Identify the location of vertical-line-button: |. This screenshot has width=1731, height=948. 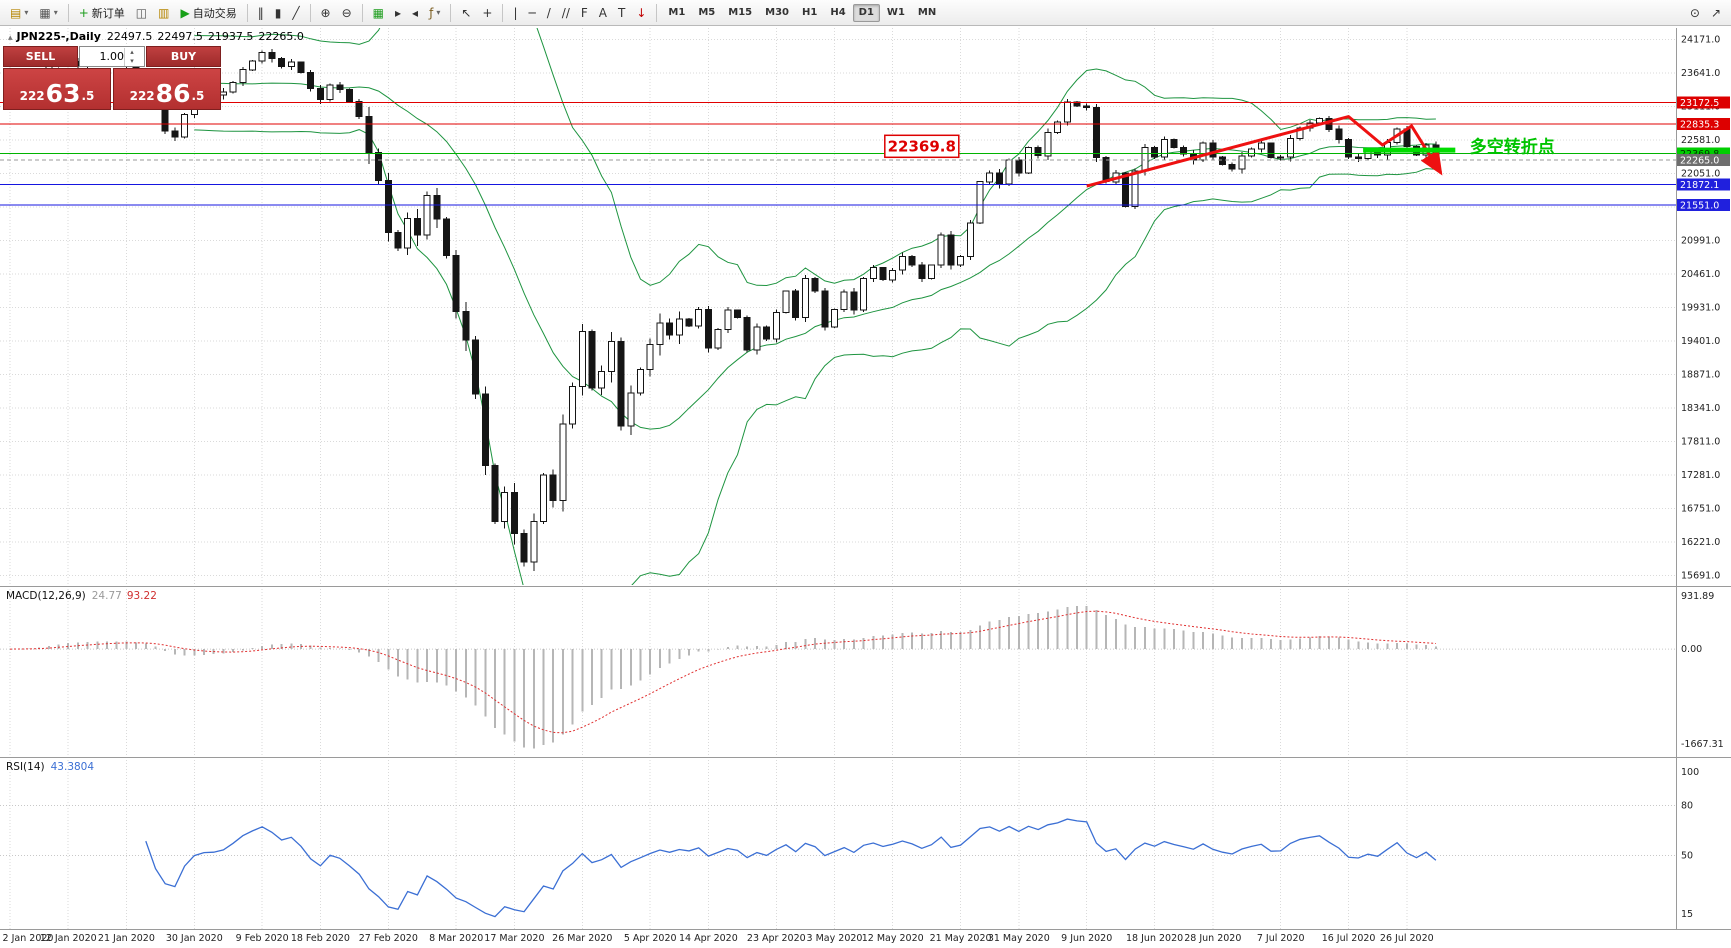
(515, 13).